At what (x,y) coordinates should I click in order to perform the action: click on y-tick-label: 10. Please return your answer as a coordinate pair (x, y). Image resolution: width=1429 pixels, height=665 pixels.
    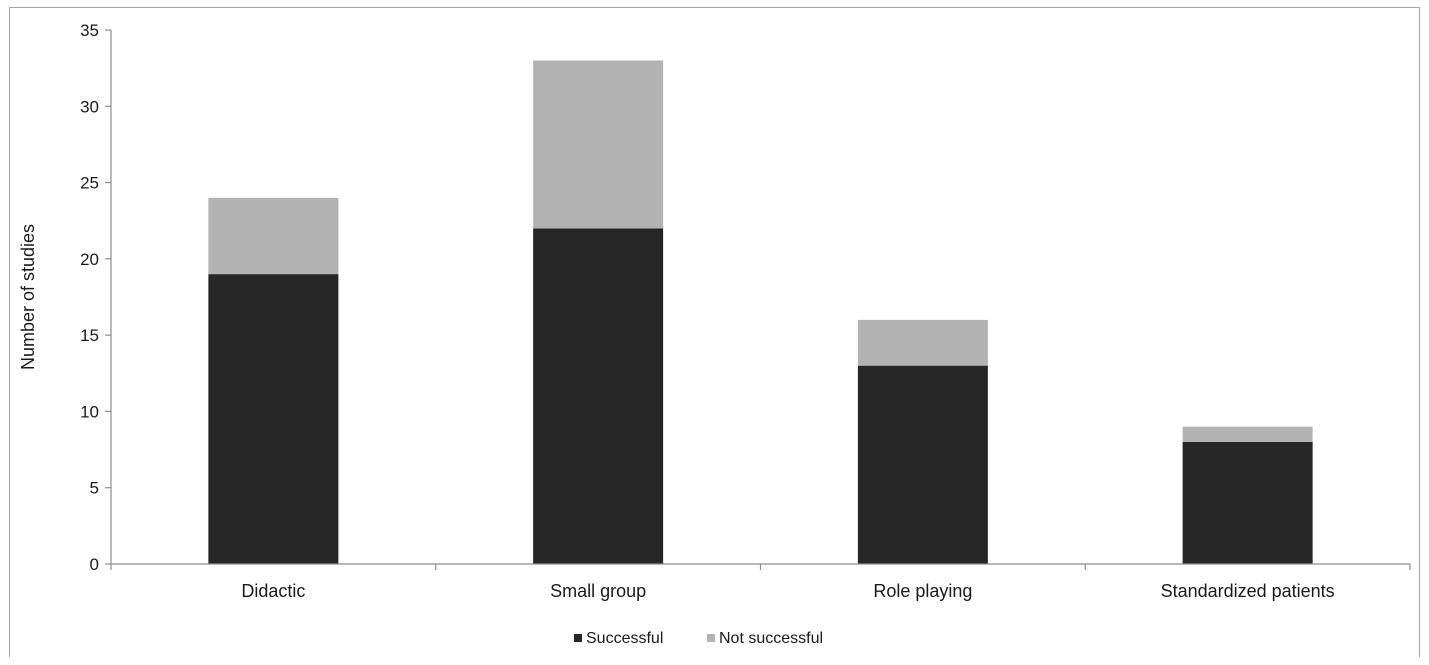
    Looking at the image, I should click on (89, 411).